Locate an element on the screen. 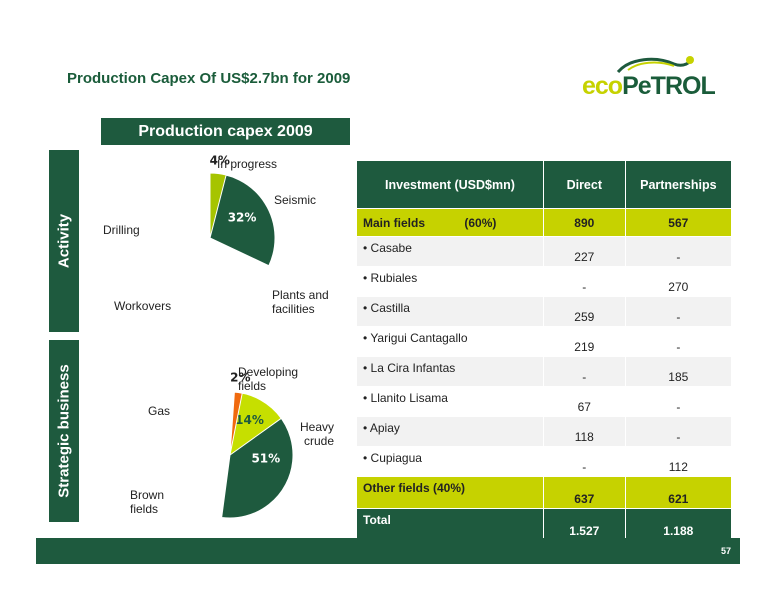 The height and width of the screenshot is (600, 776). activity-value-label: 4% is located at coordinates (220, 161).